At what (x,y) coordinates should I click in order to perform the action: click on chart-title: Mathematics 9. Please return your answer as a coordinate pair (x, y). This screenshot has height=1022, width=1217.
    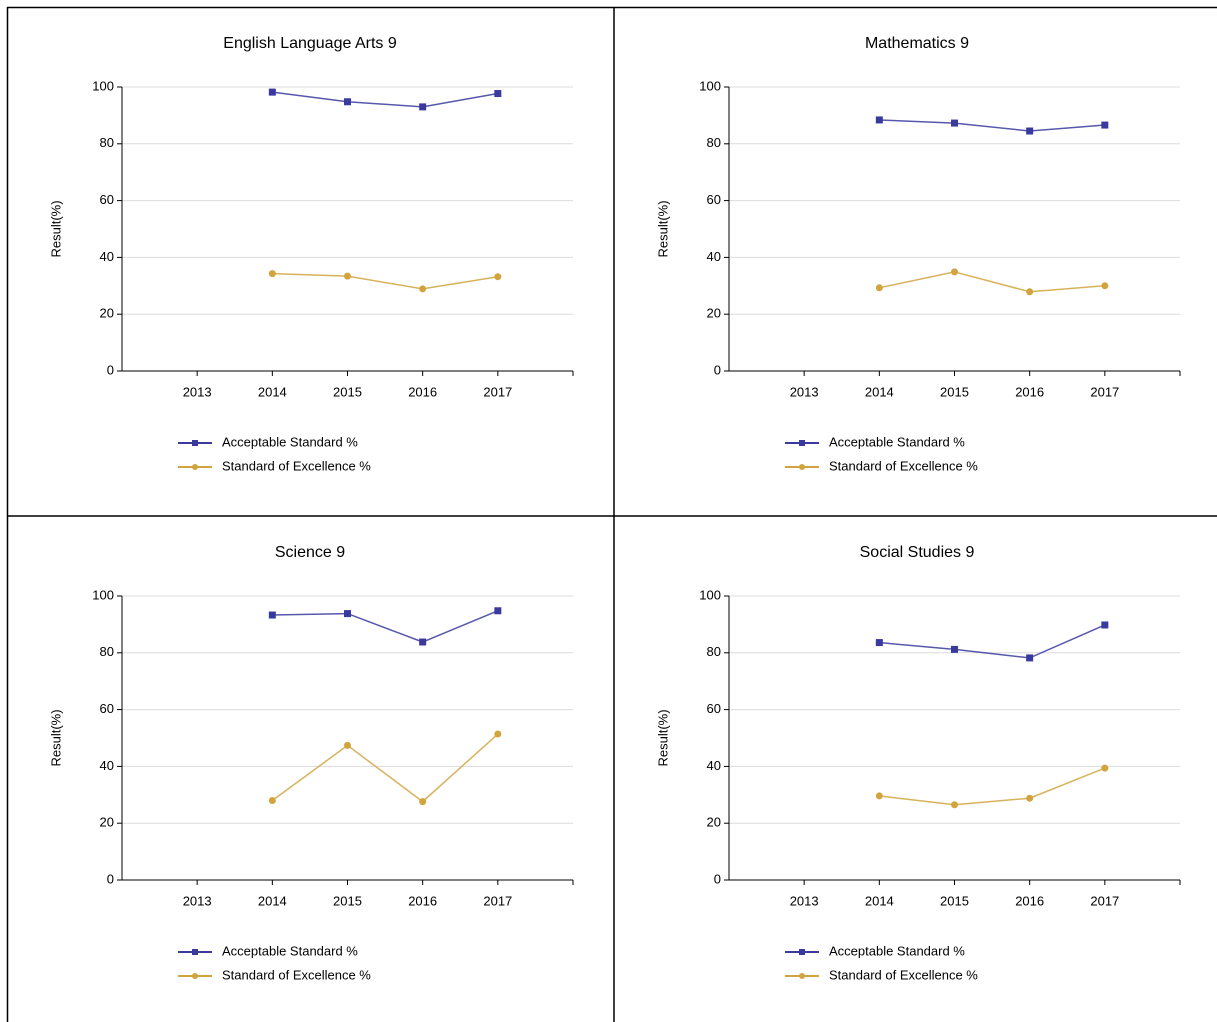
    Looking at the image, I should click on (917, 43).